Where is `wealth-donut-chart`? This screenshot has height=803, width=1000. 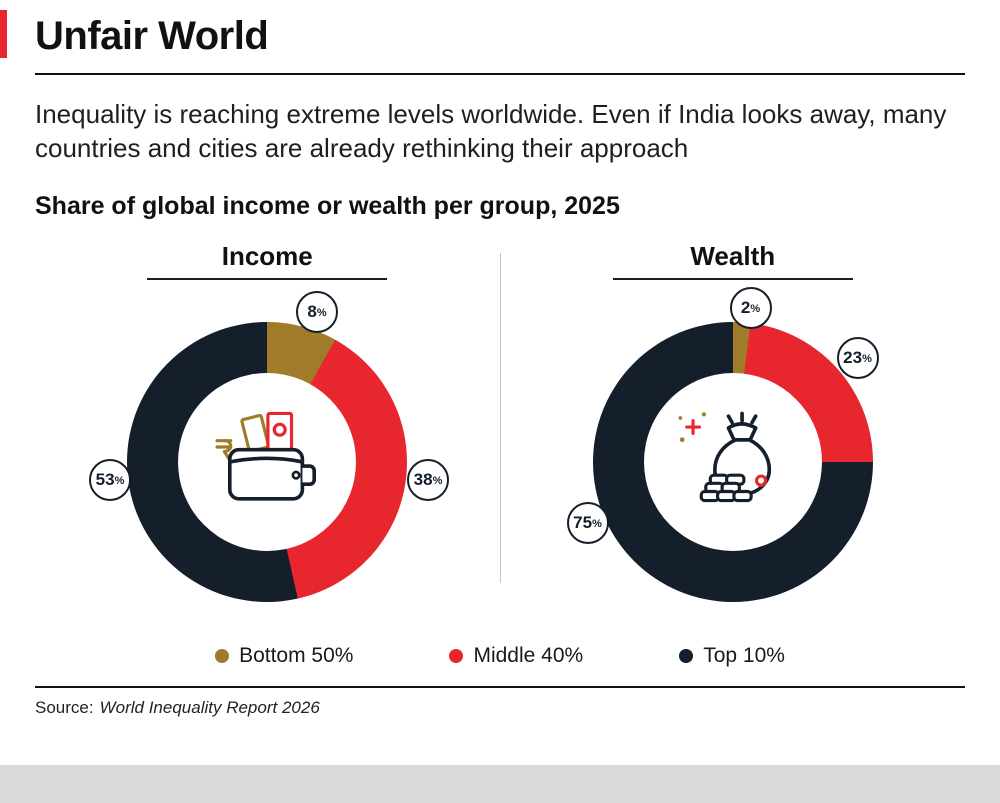
wealth-donut-chart is located at coordinates (732, 461).